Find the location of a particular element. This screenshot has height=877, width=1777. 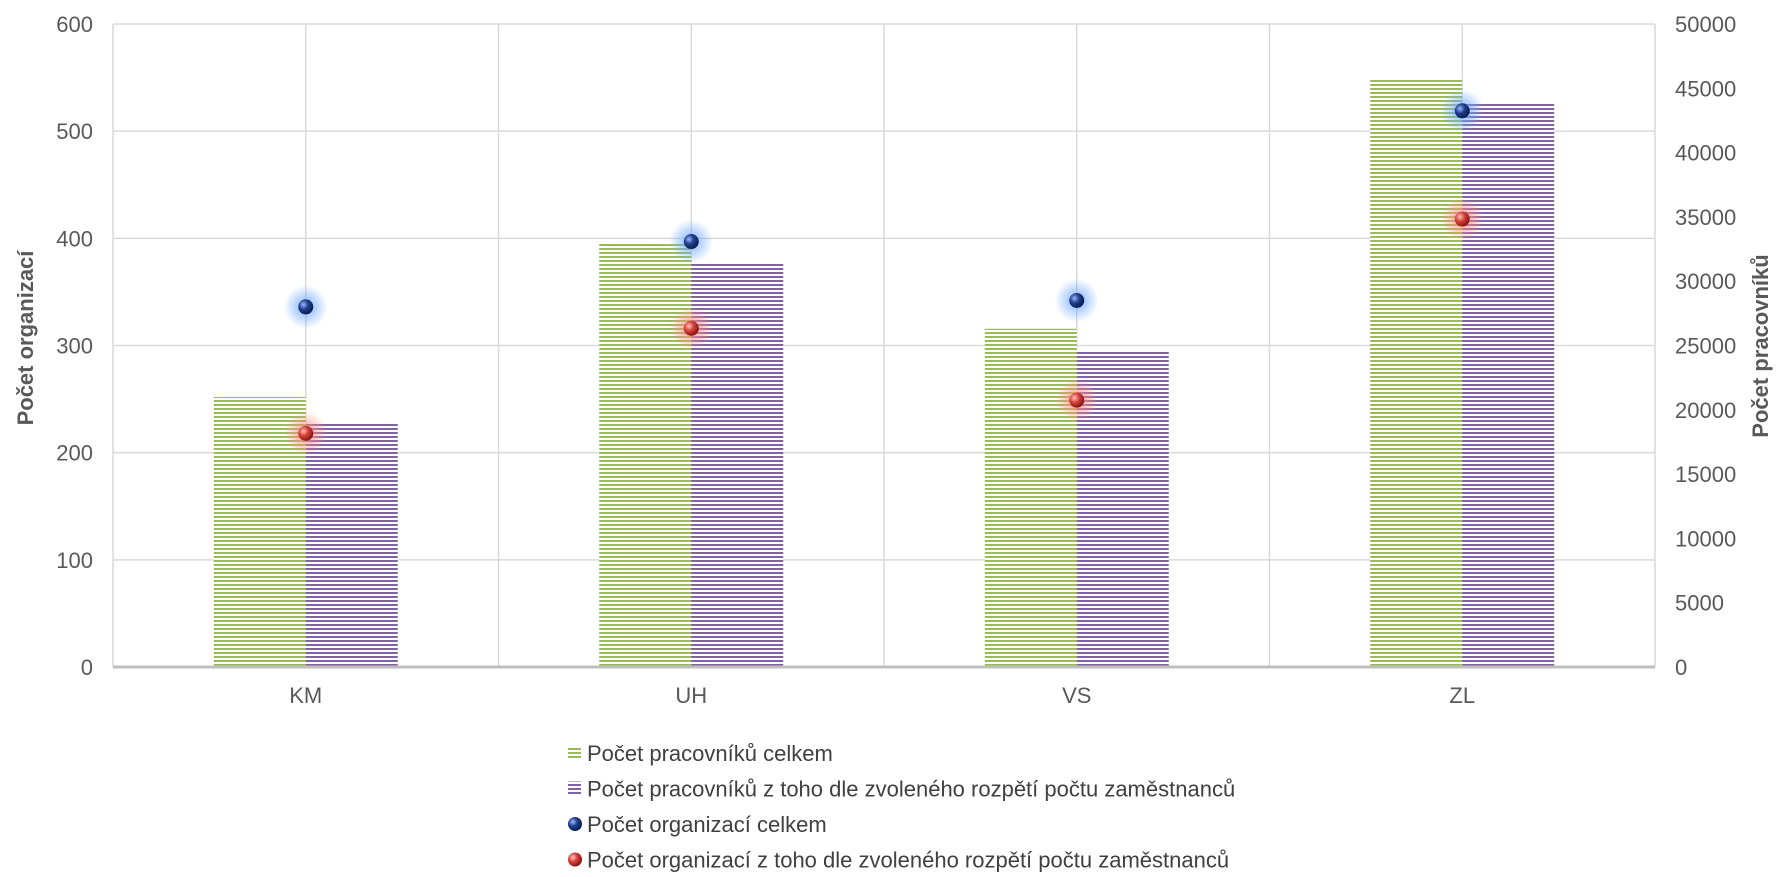

y-left-tick-label: 600 is located at coordinates (74, 24).